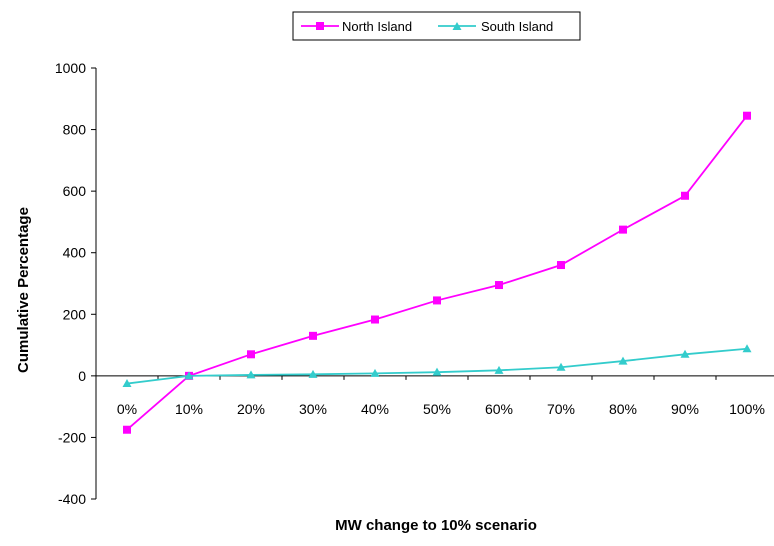  I want to click on x-tick-label-30: 30%, so click(313, 409).